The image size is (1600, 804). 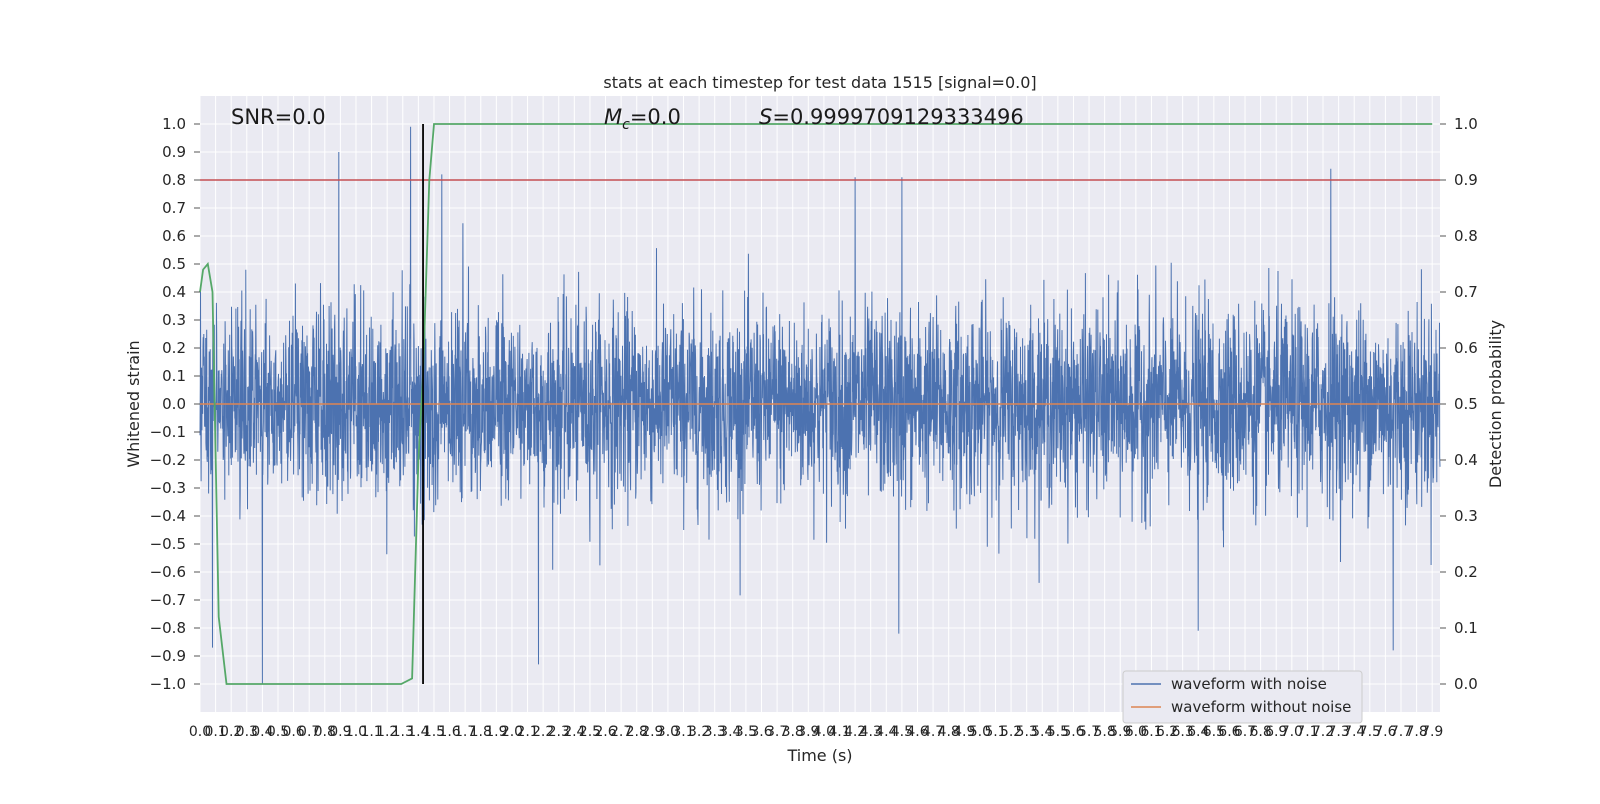 I want to click on x-tick-label: 6.2, so click(x=1167, y=732).